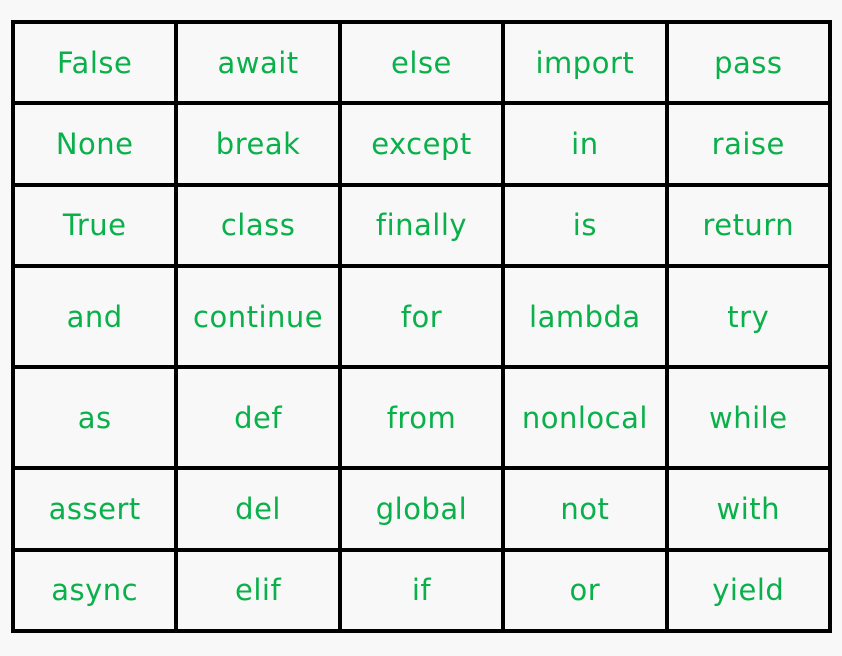  Describe the element at coordinates (748, 590) in the screenshot. I see `keyword-cell: yield` at that location.